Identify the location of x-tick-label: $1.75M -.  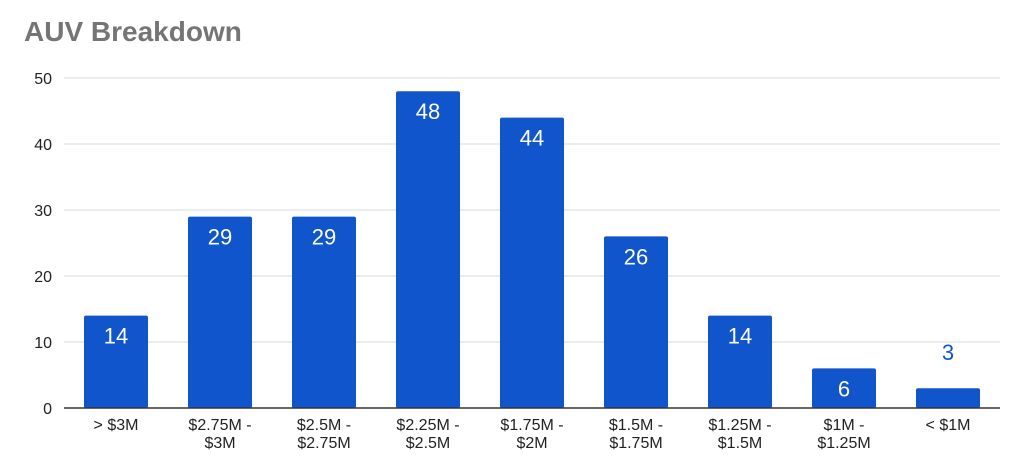
(531, 425).